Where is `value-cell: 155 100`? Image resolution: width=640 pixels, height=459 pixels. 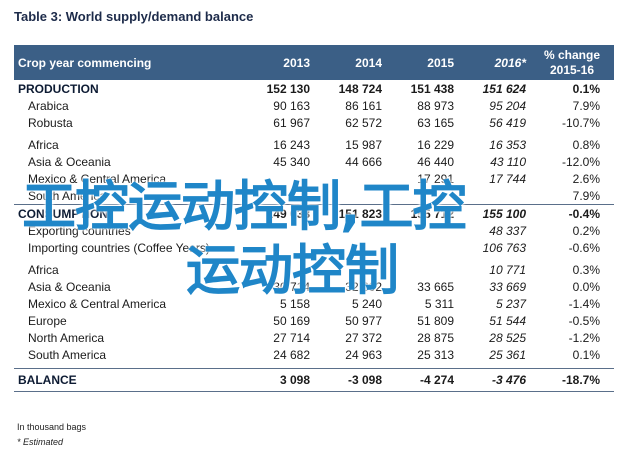 value-cell: 155 100 is located at coordinates (494, 213).